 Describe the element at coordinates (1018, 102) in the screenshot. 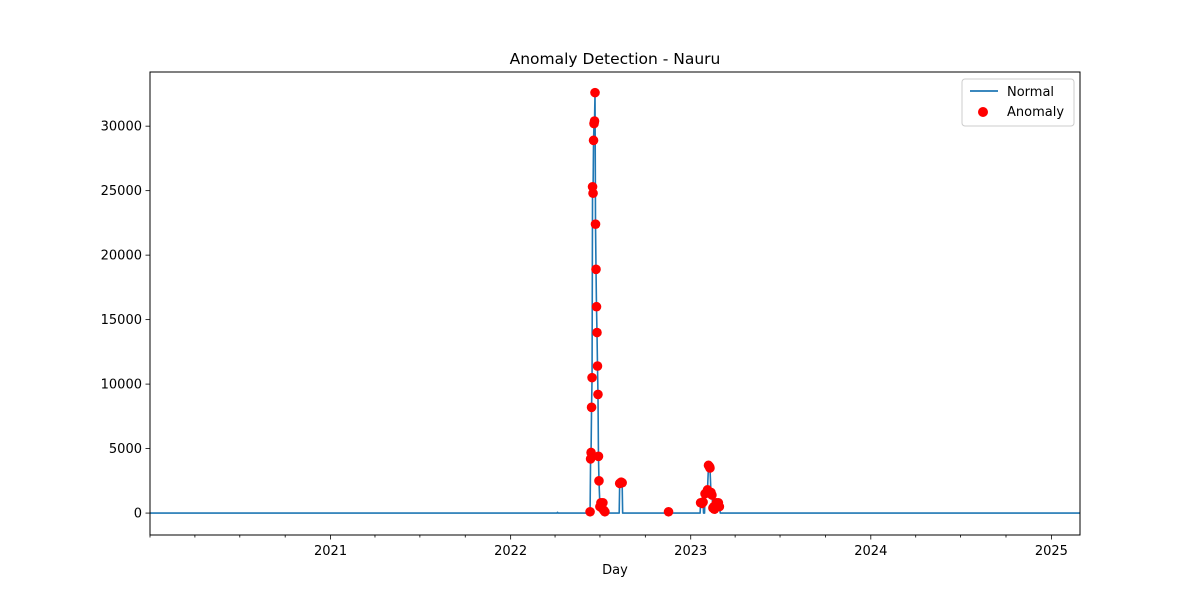

I see `legend: Normal Anomaly` at that location.